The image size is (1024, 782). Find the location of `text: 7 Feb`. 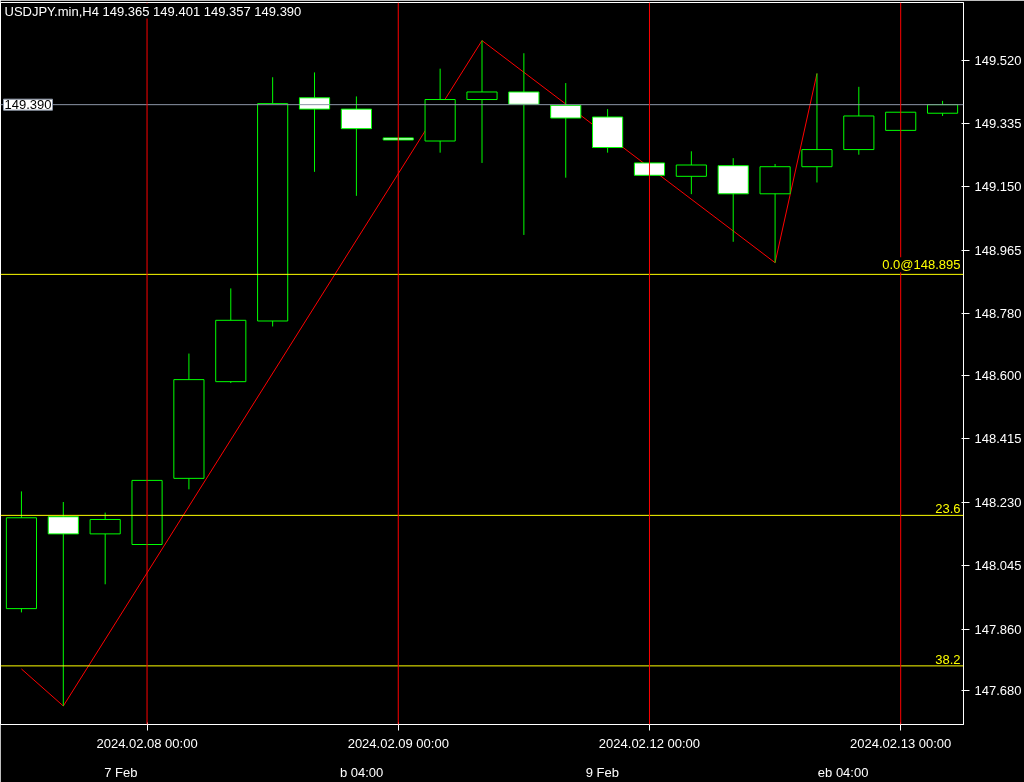

text: 7 Feb is located at coordinates (121, 772).